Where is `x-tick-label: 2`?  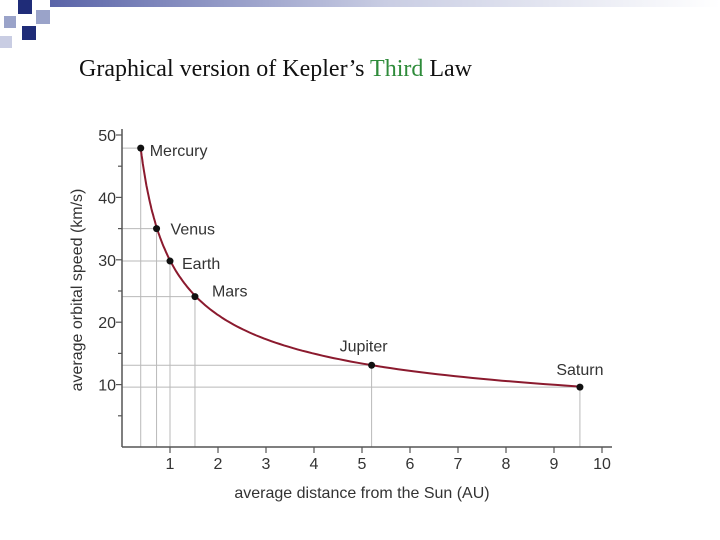 x-tick-label: 2 is located at coordinates (218, 464).